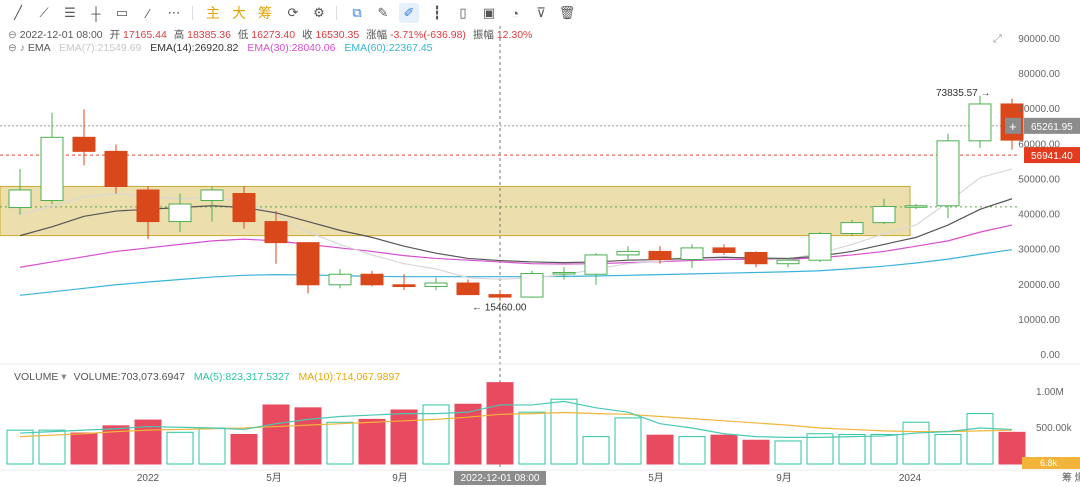  Describe the element at coordinates (1039, 144) in the screenshot. I see `price-axis-tick: 60000.00` at that location.